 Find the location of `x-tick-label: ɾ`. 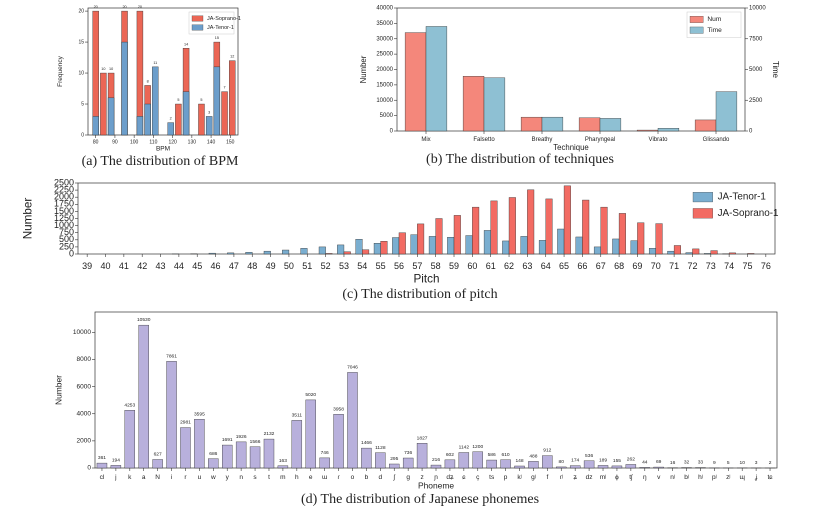

x-tick-label: ɾ is located at coordinates (338, 477).